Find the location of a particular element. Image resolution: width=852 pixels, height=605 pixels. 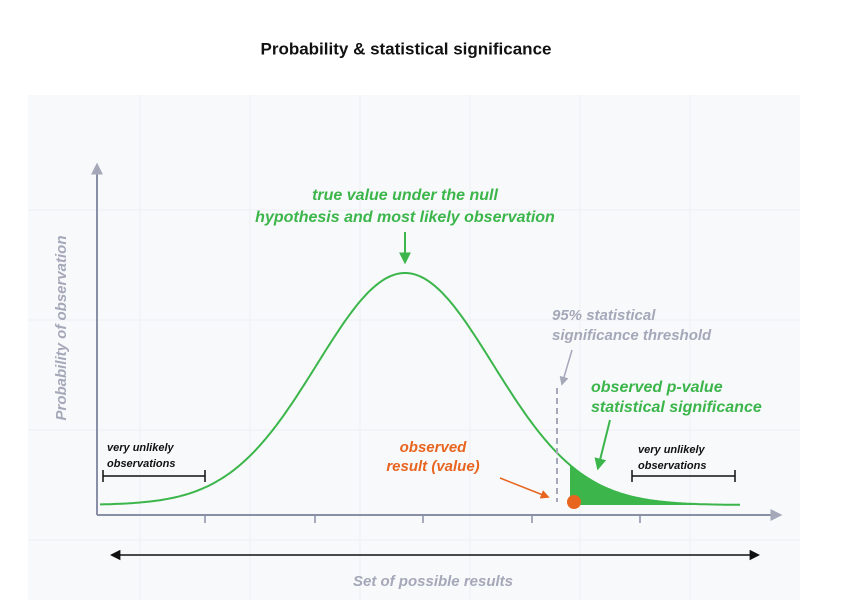

x-axis-label: Set of possible results is located at coordinates (433, 581).